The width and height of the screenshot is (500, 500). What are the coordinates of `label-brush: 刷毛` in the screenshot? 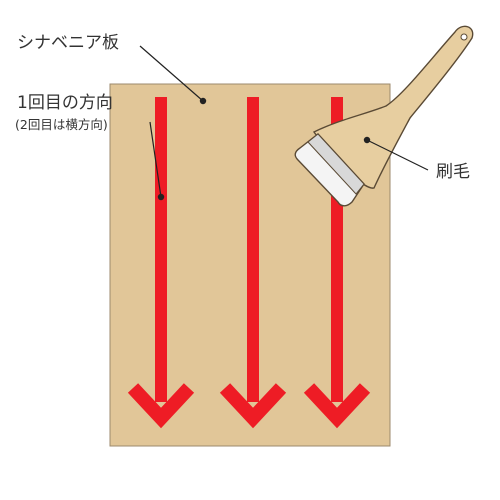 It's located at (453, 172).